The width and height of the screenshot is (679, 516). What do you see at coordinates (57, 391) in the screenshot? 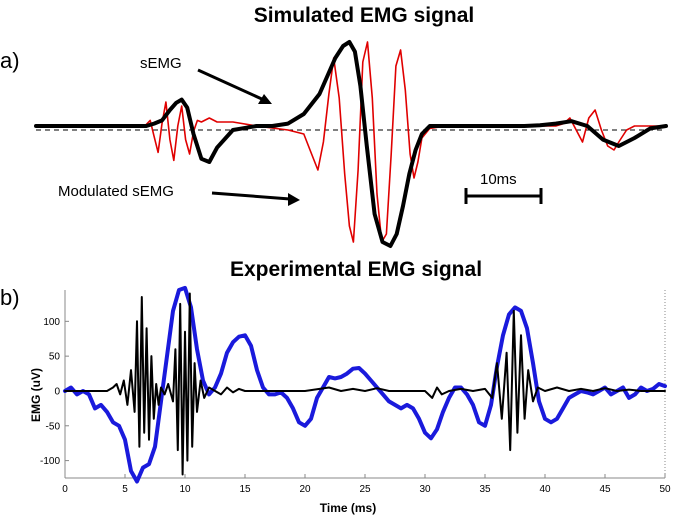
I see `y-tick-label: 0` at bounding box center [57, 391].